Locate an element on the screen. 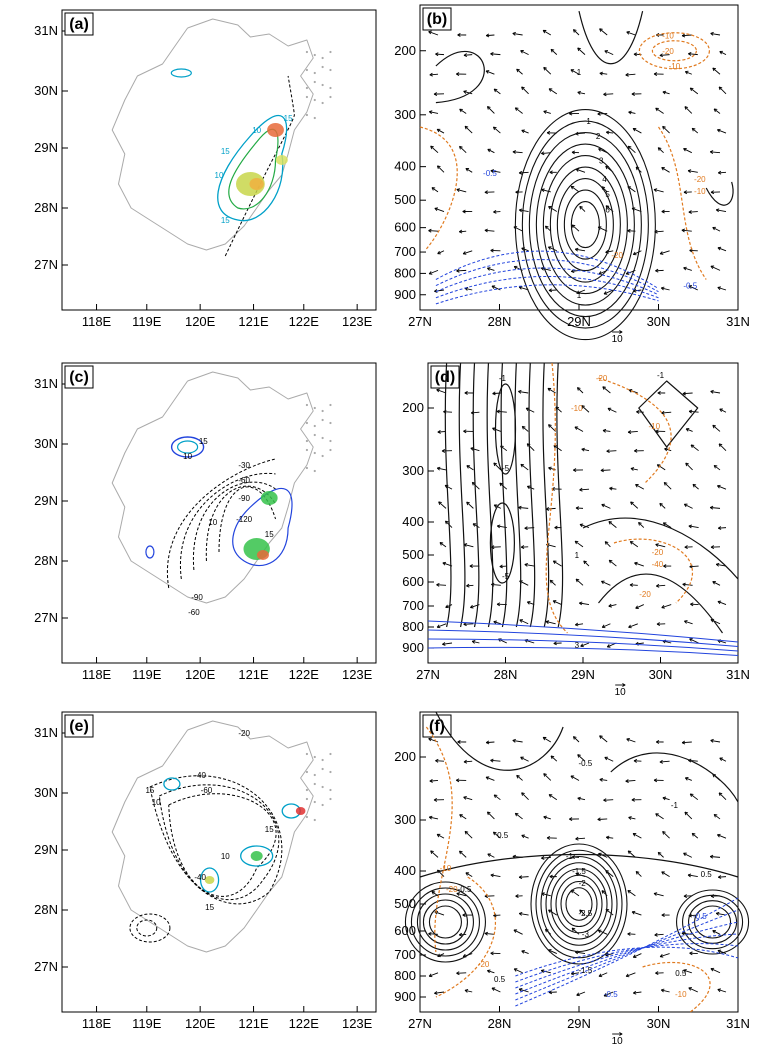 The image size is (776, 1057). contour-label: -10 is located at coordinates (577, 408).